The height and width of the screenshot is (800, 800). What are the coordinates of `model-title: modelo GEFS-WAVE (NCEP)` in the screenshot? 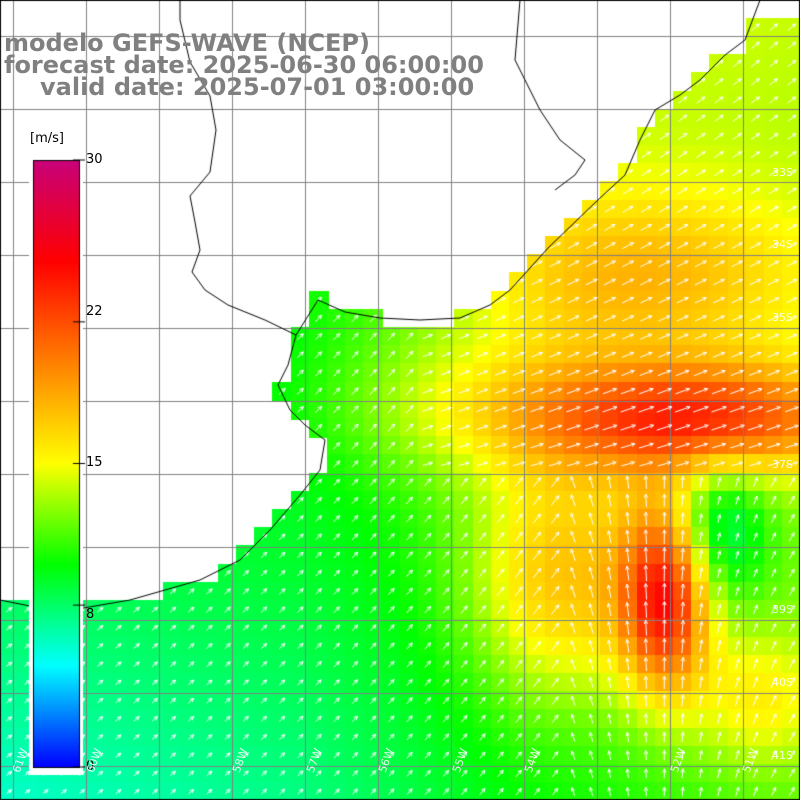 It's located at (187, 43).